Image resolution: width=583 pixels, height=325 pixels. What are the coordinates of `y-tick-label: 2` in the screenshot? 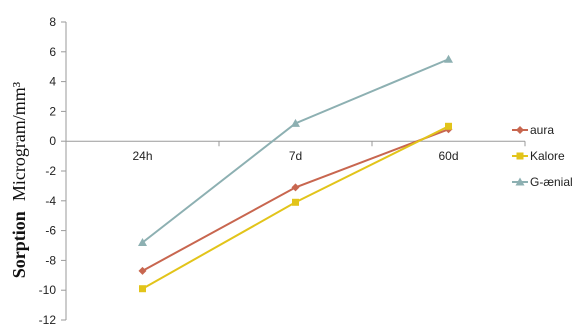 It's located at (52, 111).